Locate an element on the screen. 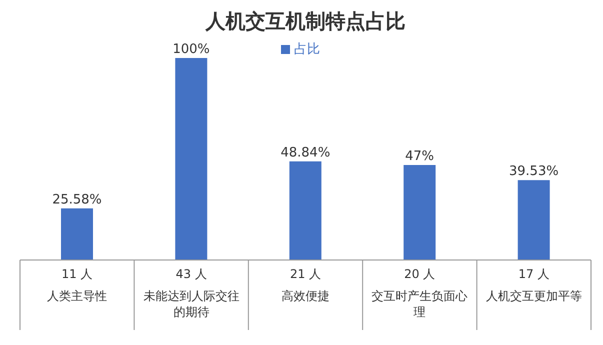  text: 43 人 is located at coordinates (191, 274).